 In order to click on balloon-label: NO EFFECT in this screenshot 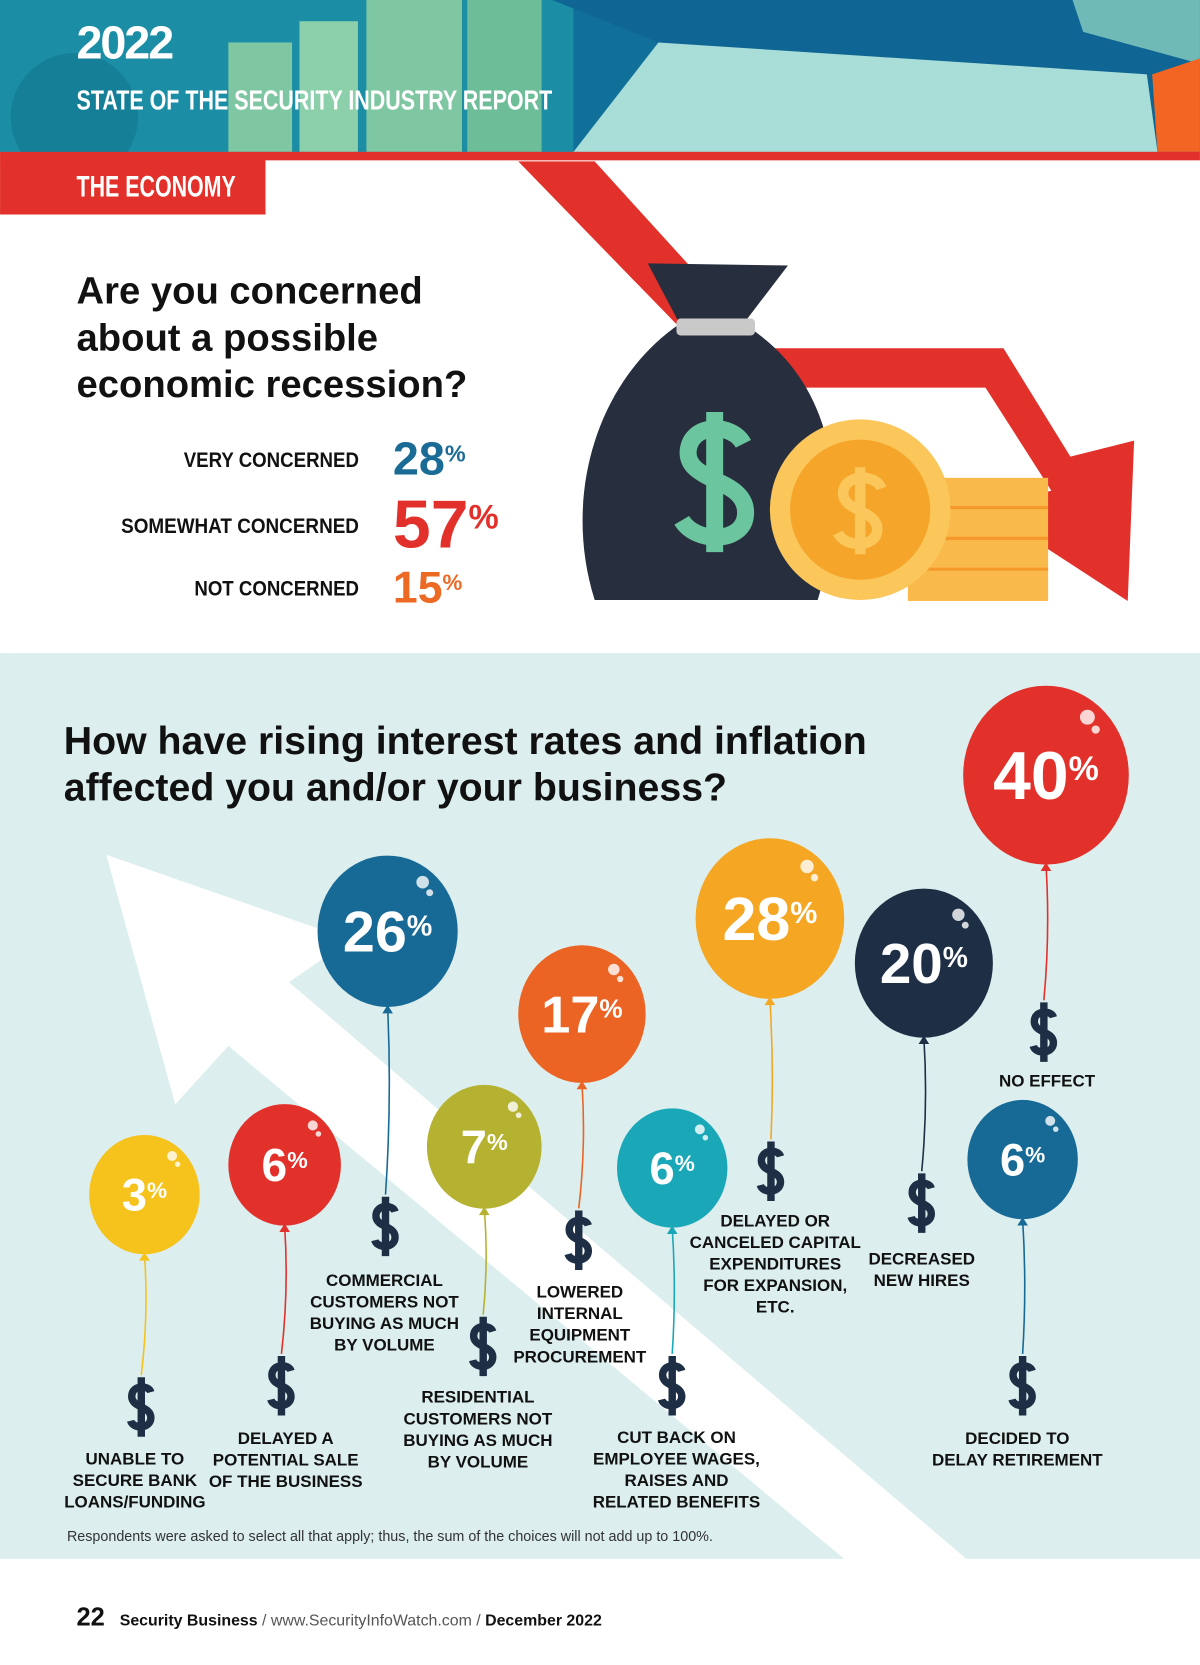, I will do `click(1047, 1080)`.